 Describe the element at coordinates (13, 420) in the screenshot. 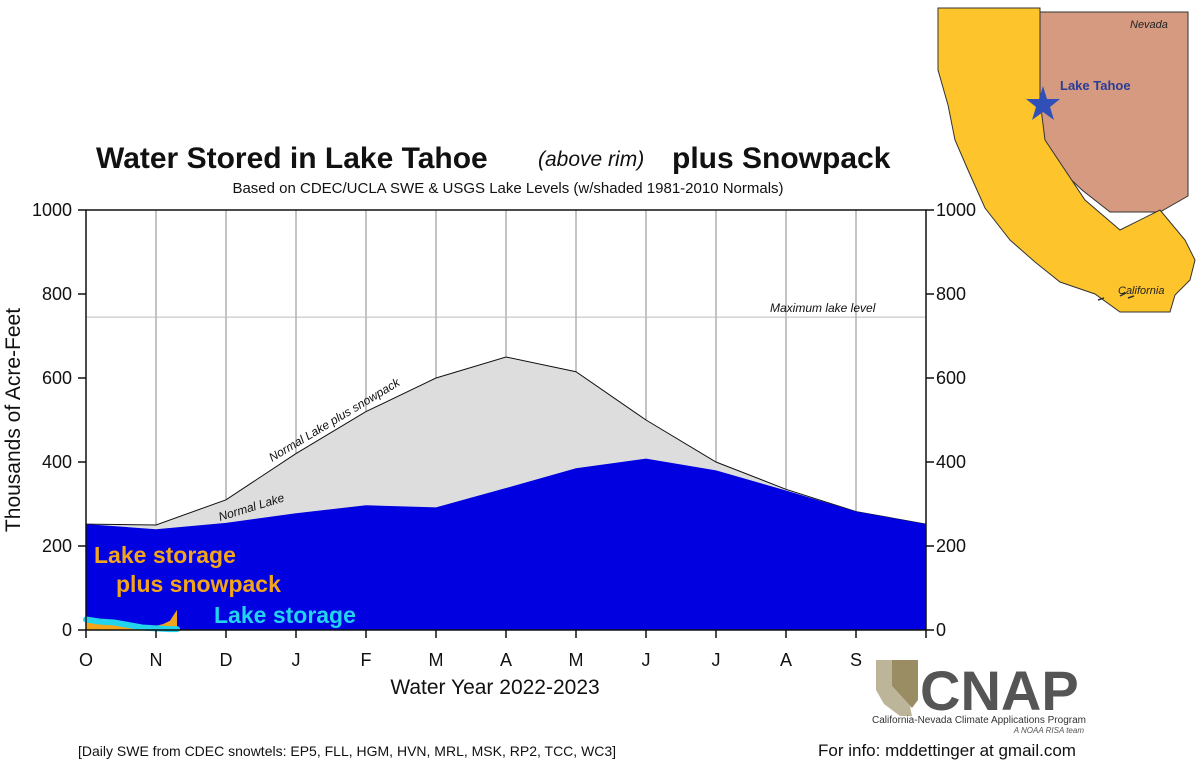

I see `y-axis-title: Thousands of Acre-Feet` at that location.